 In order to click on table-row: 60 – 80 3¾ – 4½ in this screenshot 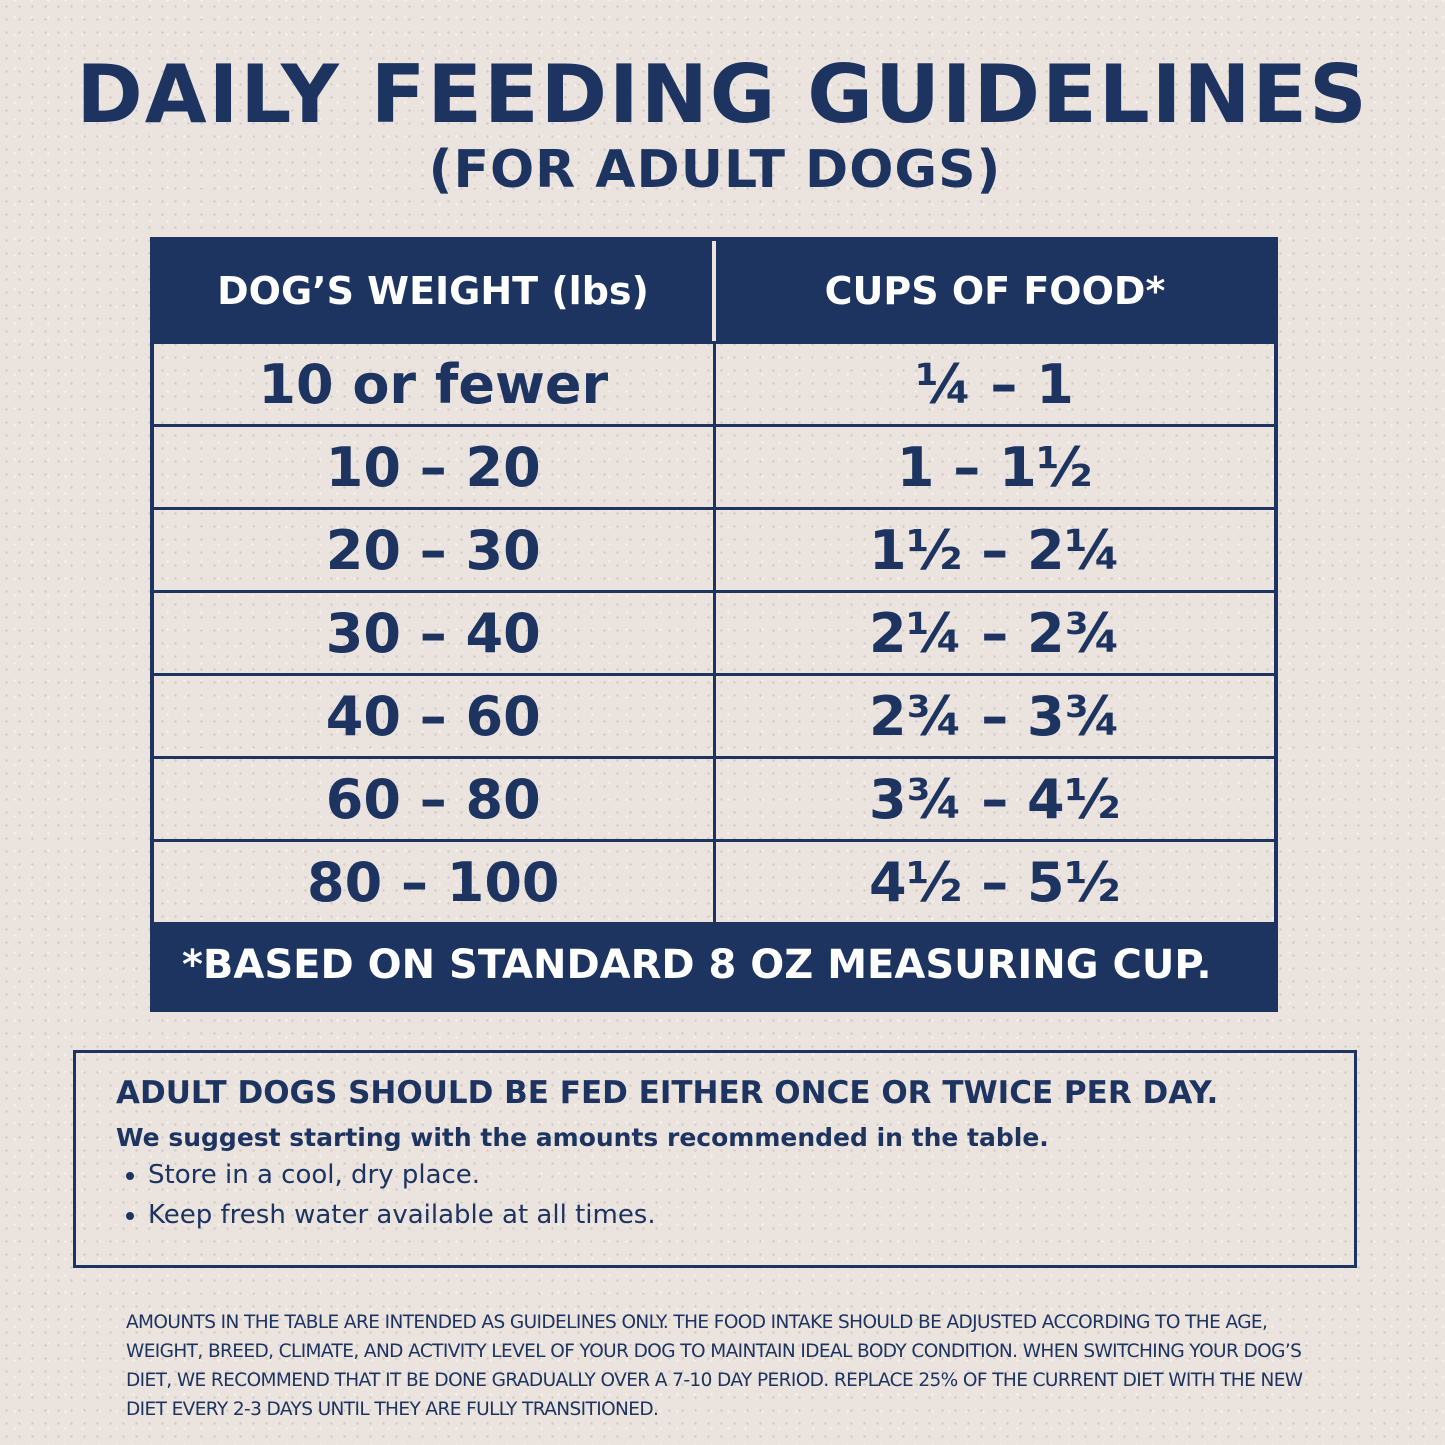, I will do `click(714, 797)`.